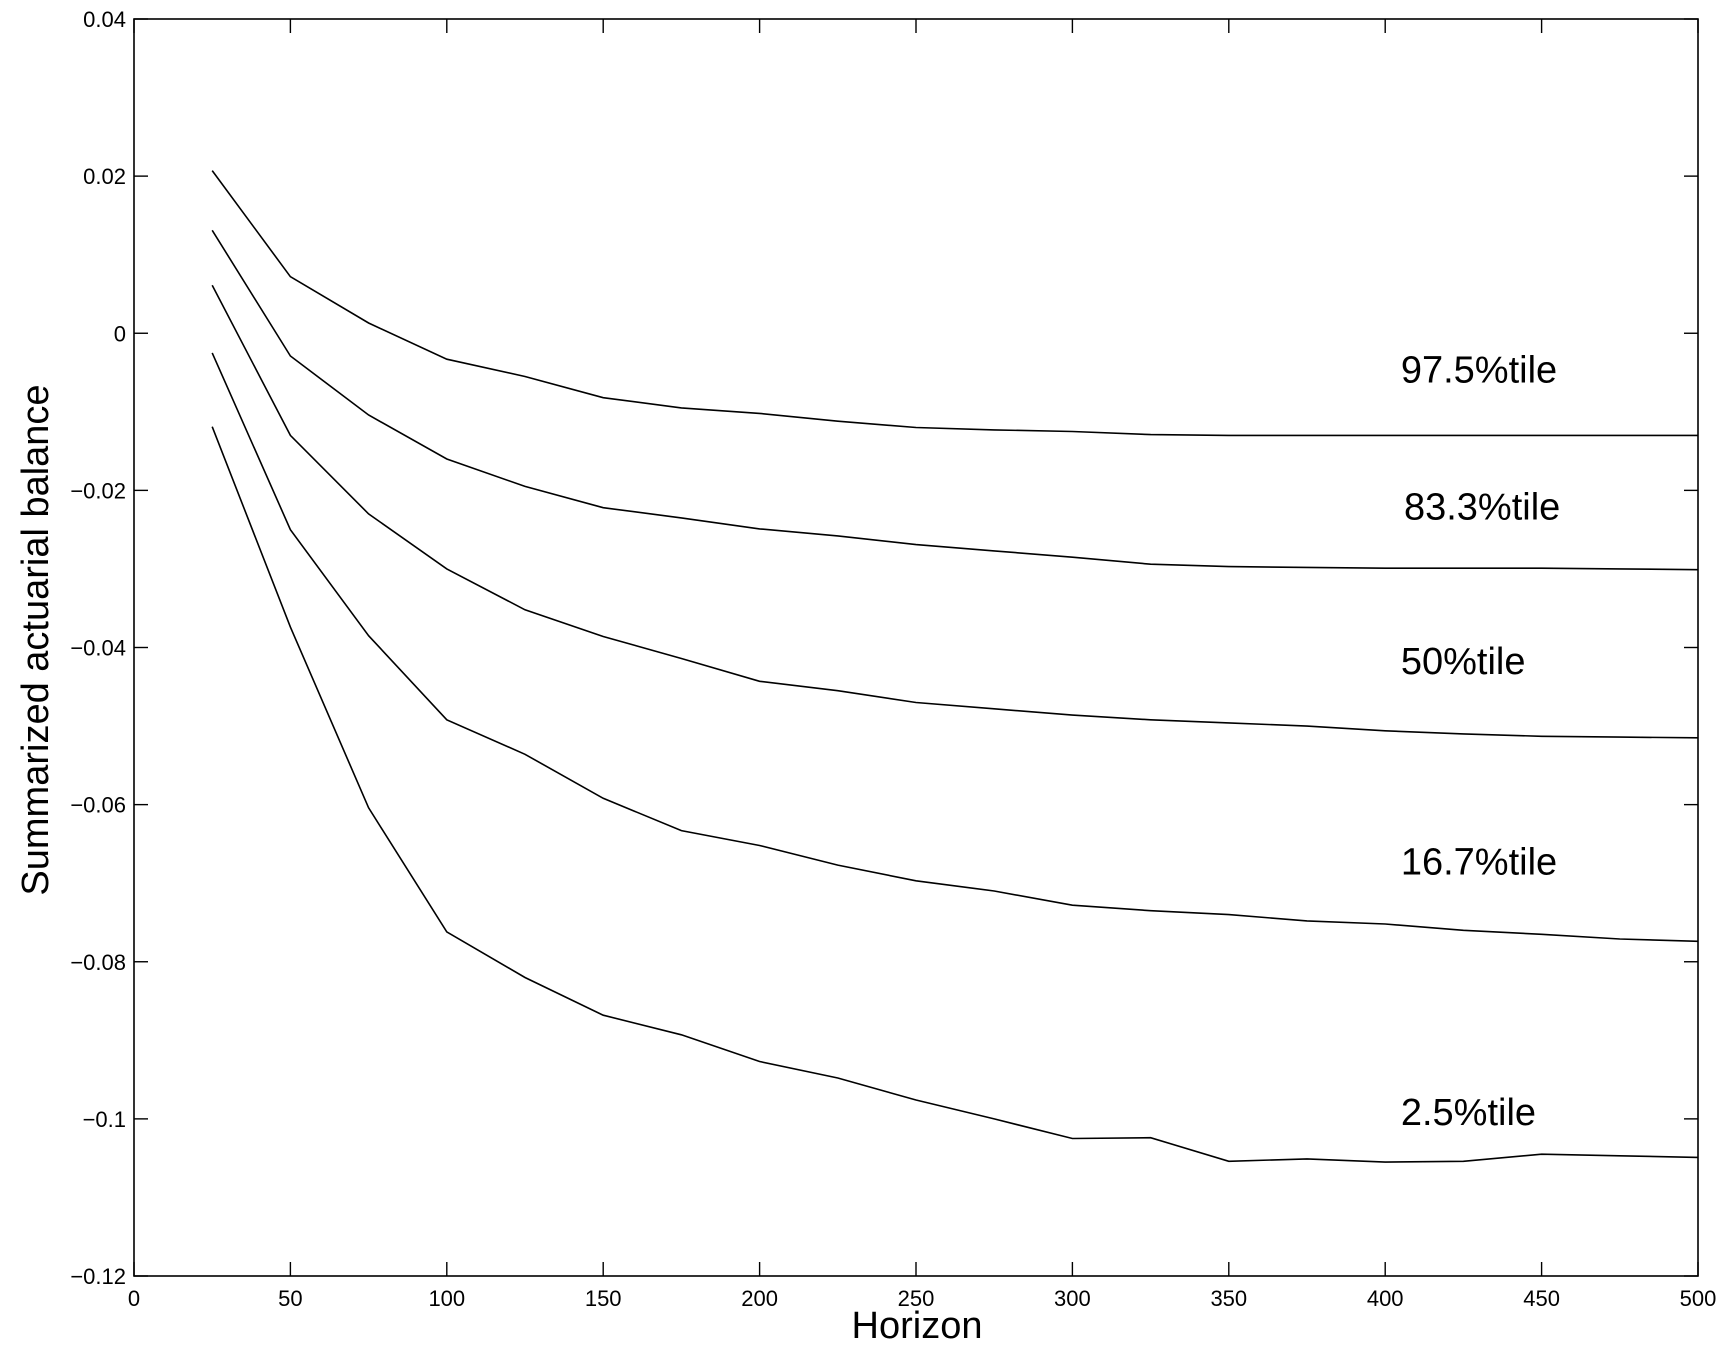 This screenshot has width=1724, height=1354. Describe the element at coordinates (36, 639) in the screenshot. I see `y-axis-title: Summarized actuarial balance` at that location.